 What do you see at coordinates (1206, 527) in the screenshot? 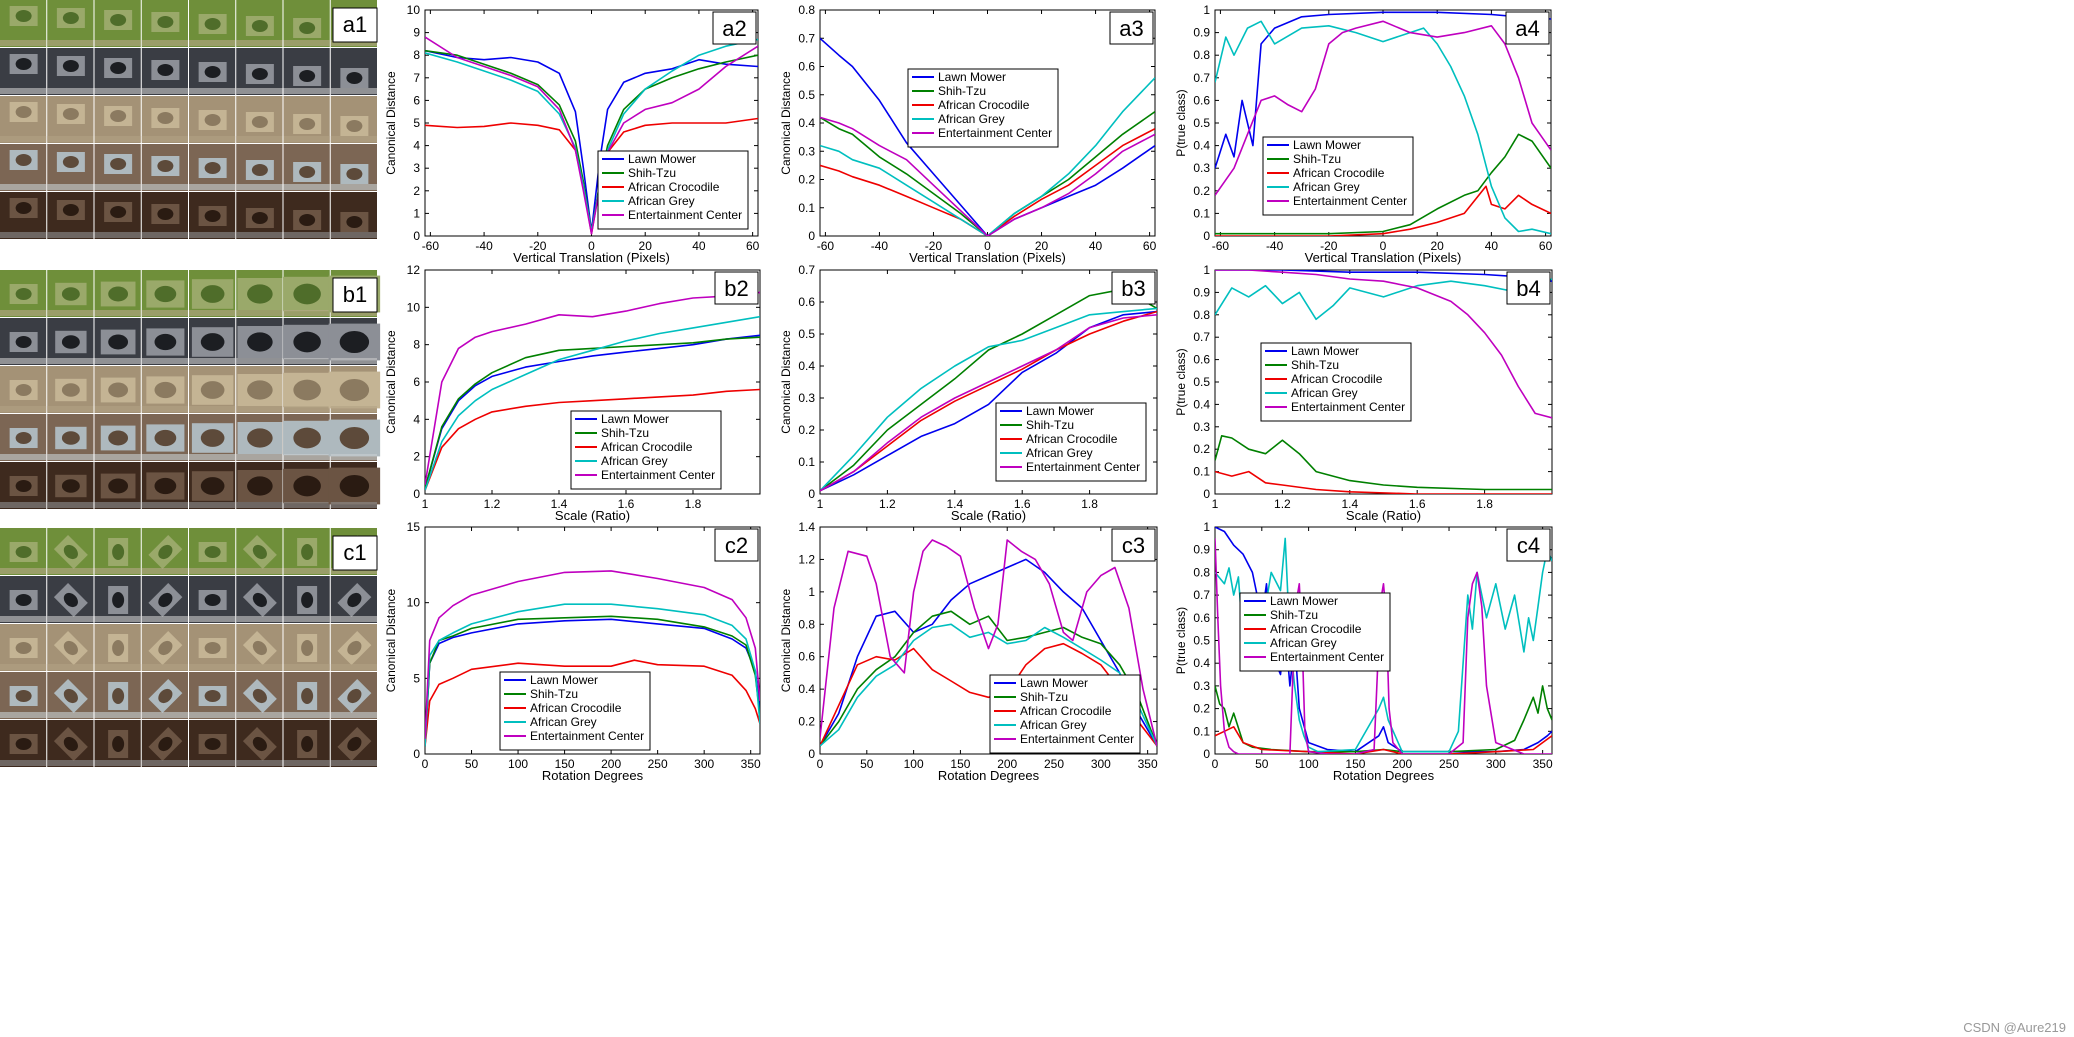
I see `y-tick-label: 1` at bounding box center [1206, 527].